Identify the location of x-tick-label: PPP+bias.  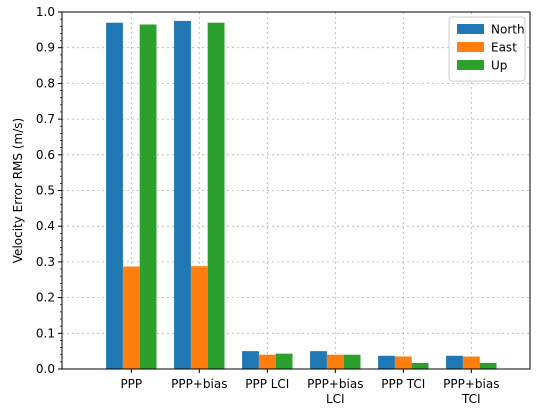
(199, 384).